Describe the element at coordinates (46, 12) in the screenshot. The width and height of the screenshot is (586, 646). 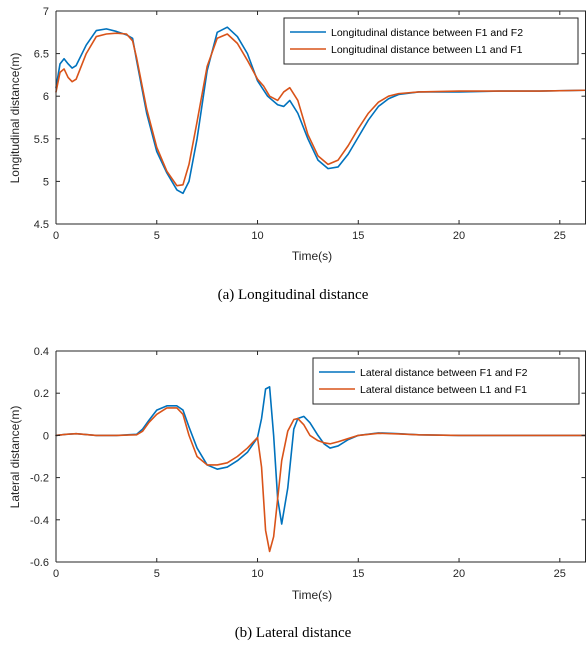
I see `y-tick-label: 7` at that location.